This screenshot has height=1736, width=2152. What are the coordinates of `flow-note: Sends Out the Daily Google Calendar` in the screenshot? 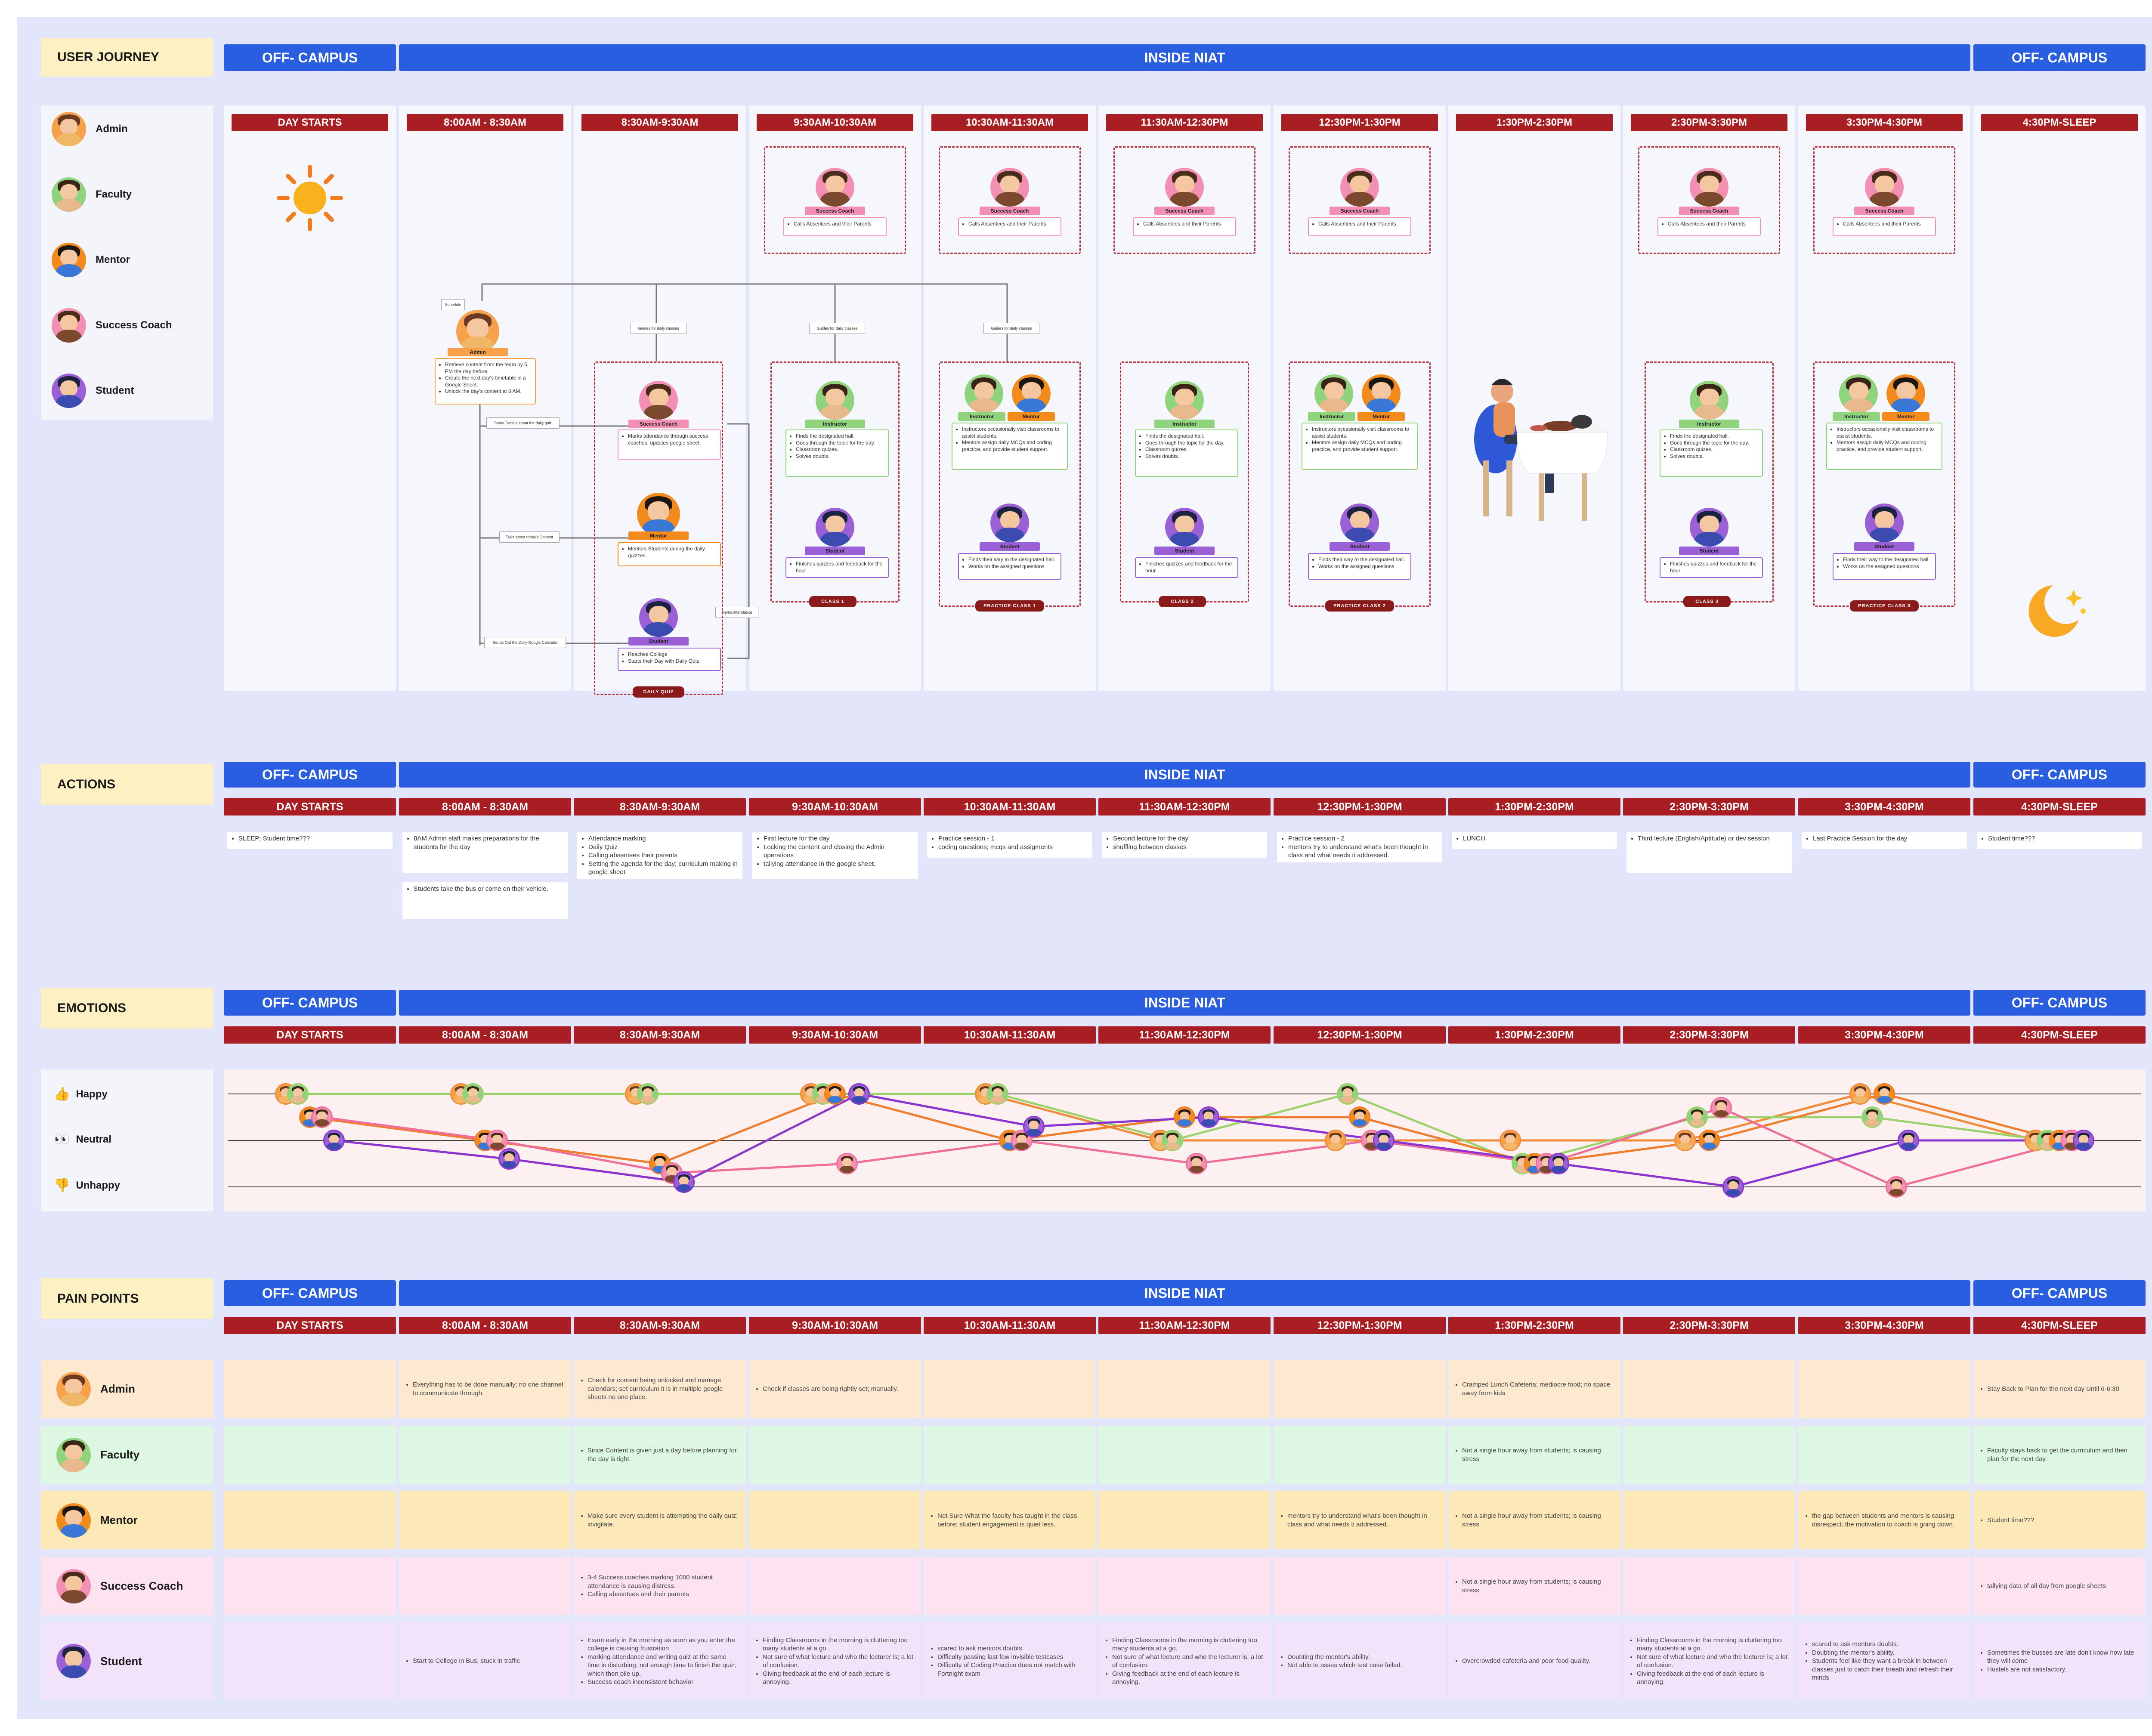 It's located at (525, 642).